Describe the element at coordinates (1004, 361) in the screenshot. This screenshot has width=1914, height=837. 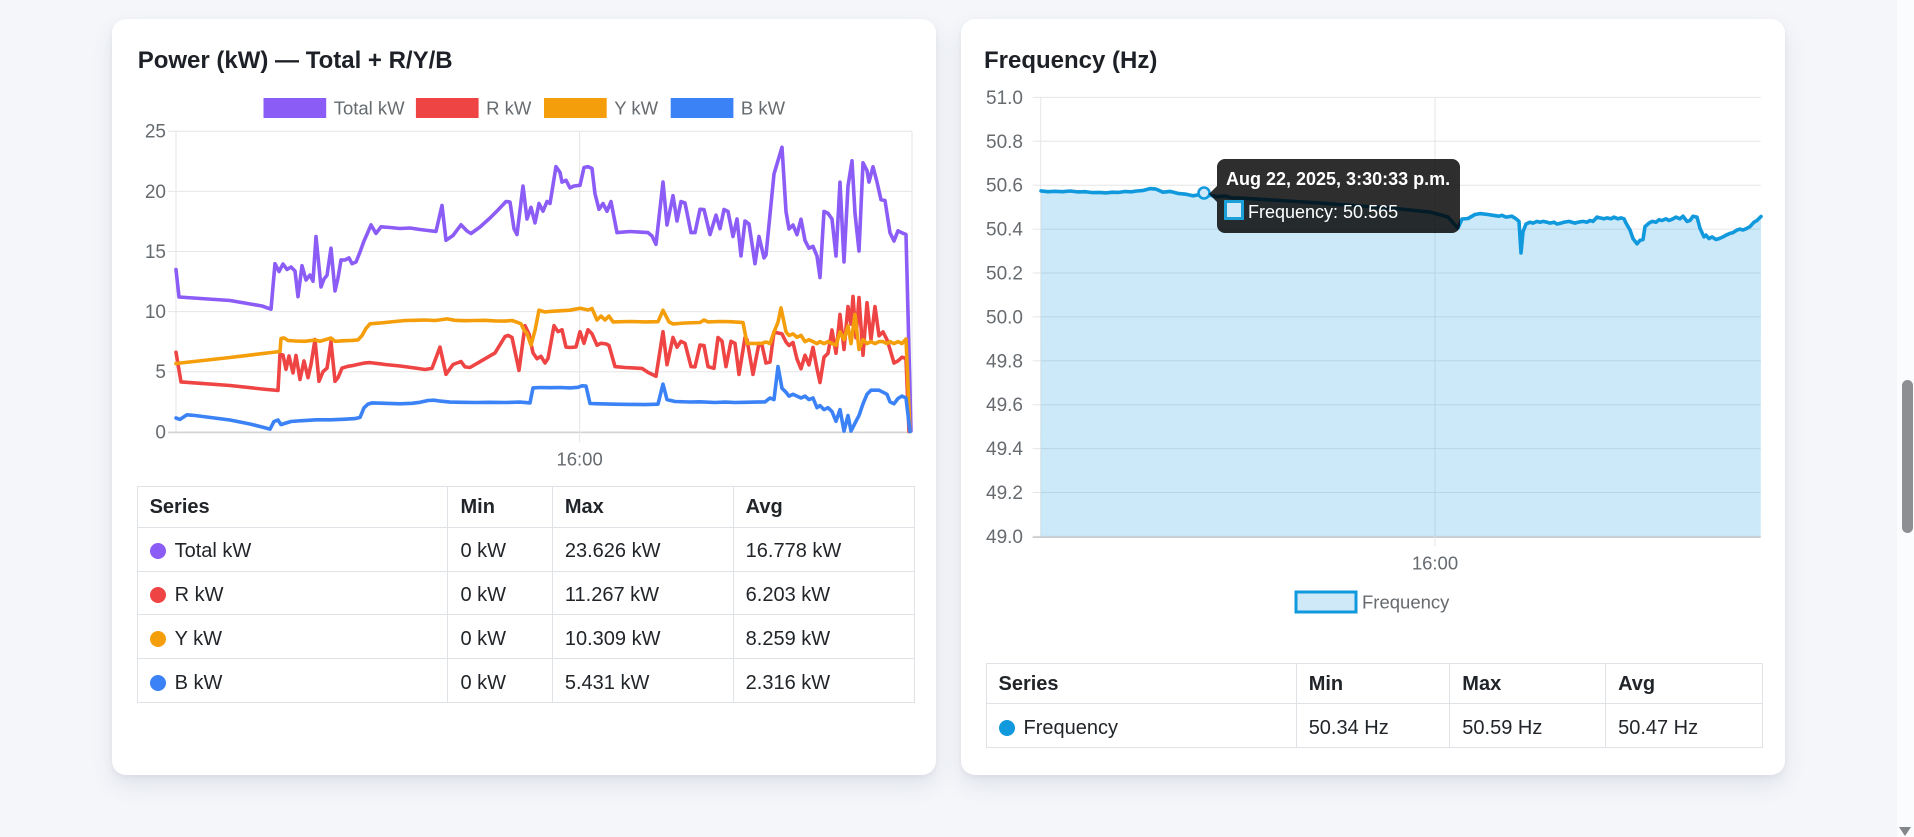
I see `svg-text: 49.8` at that location.